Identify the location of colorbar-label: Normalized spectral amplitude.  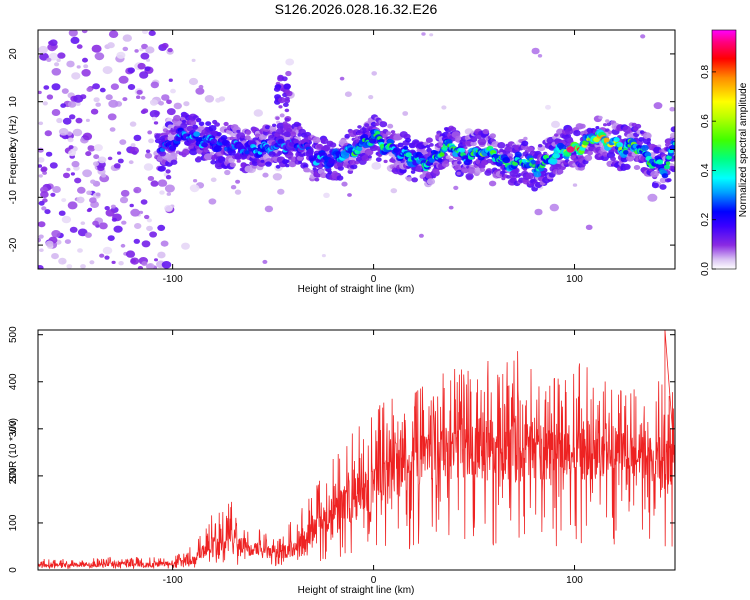
(743, 149).